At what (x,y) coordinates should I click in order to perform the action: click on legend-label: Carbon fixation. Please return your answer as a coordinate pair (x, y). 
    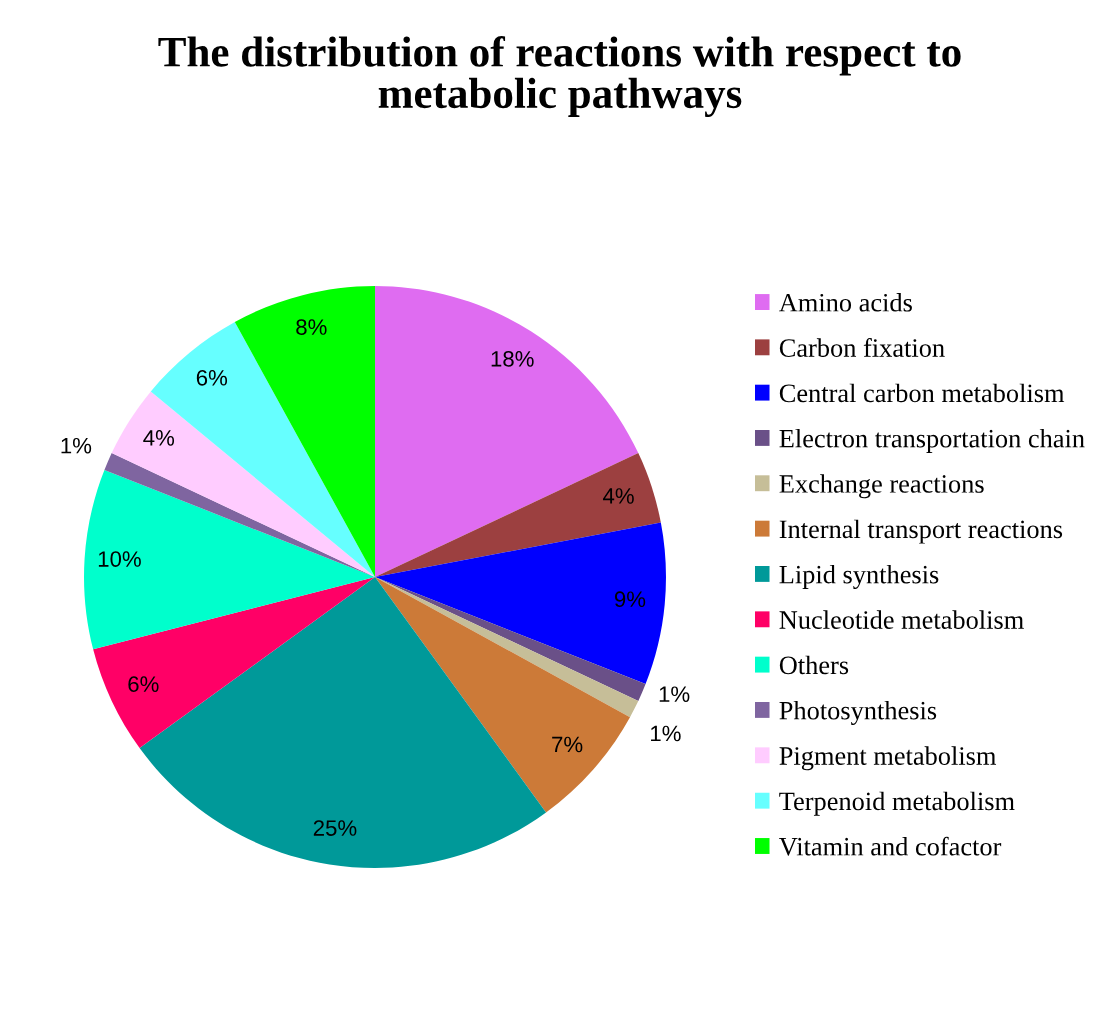
    Looking at the image, I should click on (862, 347).